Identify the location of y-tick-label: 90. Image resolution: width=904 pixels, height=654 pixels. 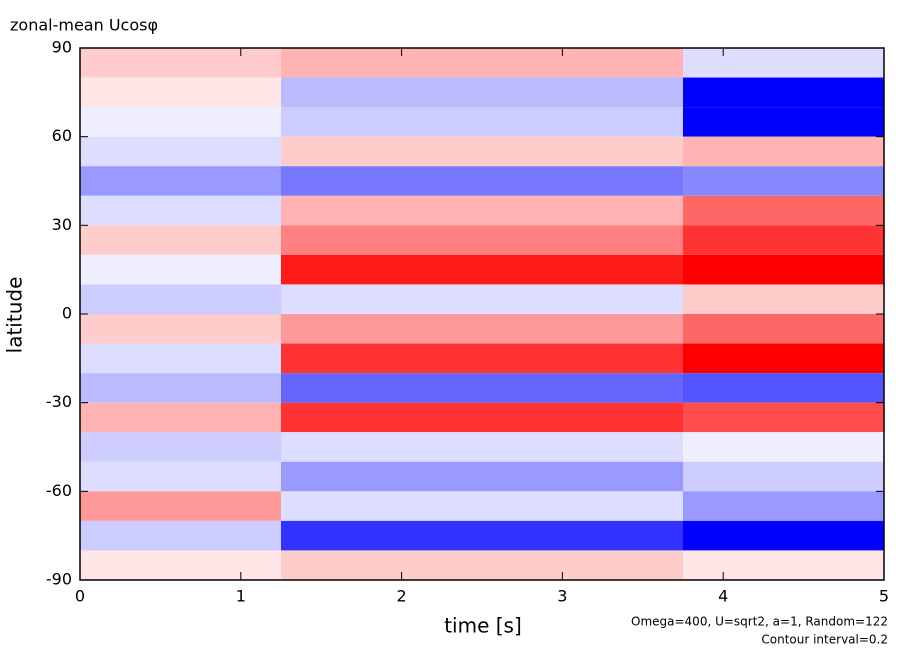
(62, 47).